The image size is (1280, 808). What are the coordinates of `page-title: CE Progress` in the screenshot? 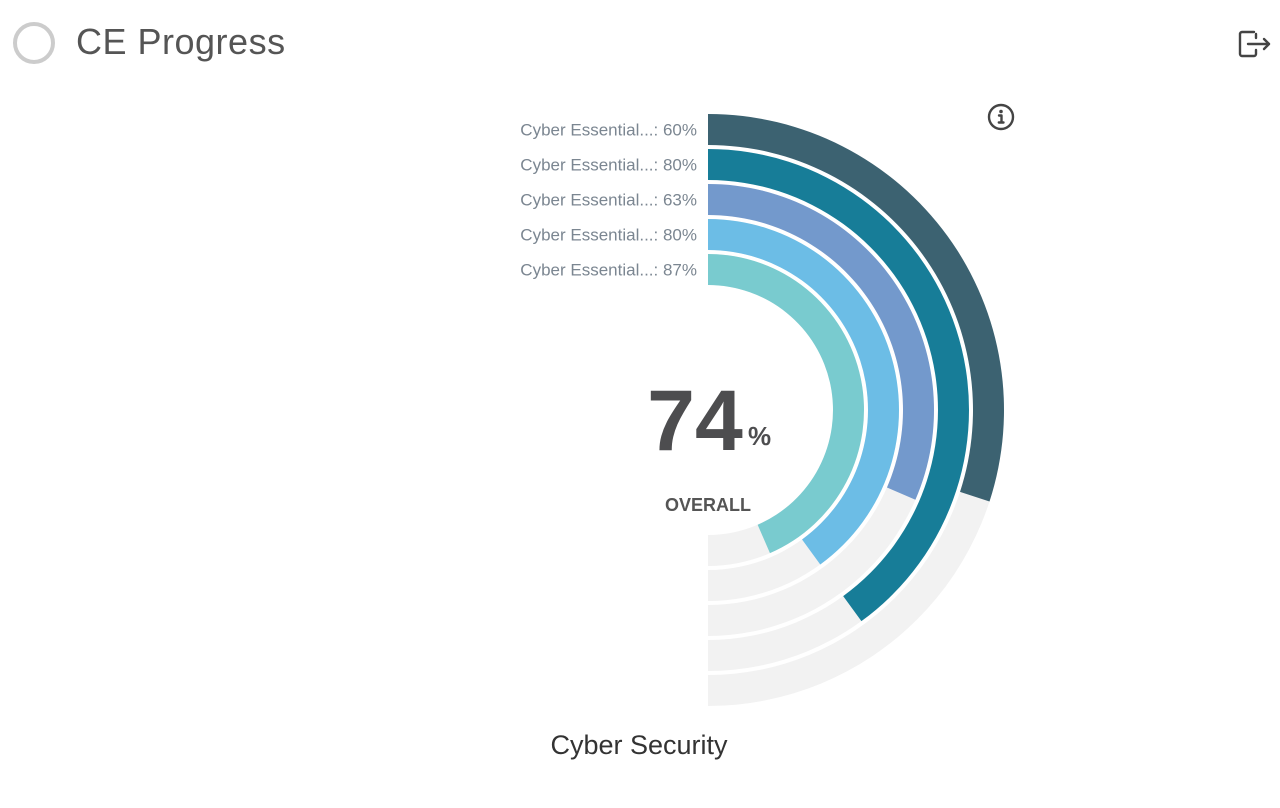 It's located at (181, 41).